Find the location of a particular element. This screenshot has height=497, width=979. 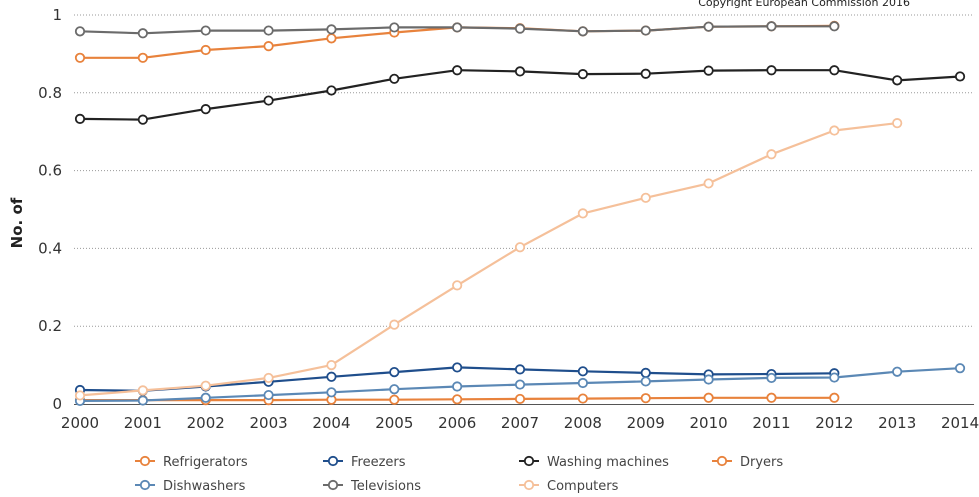

legend-item: Refrigerators is located at coordinates (191, 462).